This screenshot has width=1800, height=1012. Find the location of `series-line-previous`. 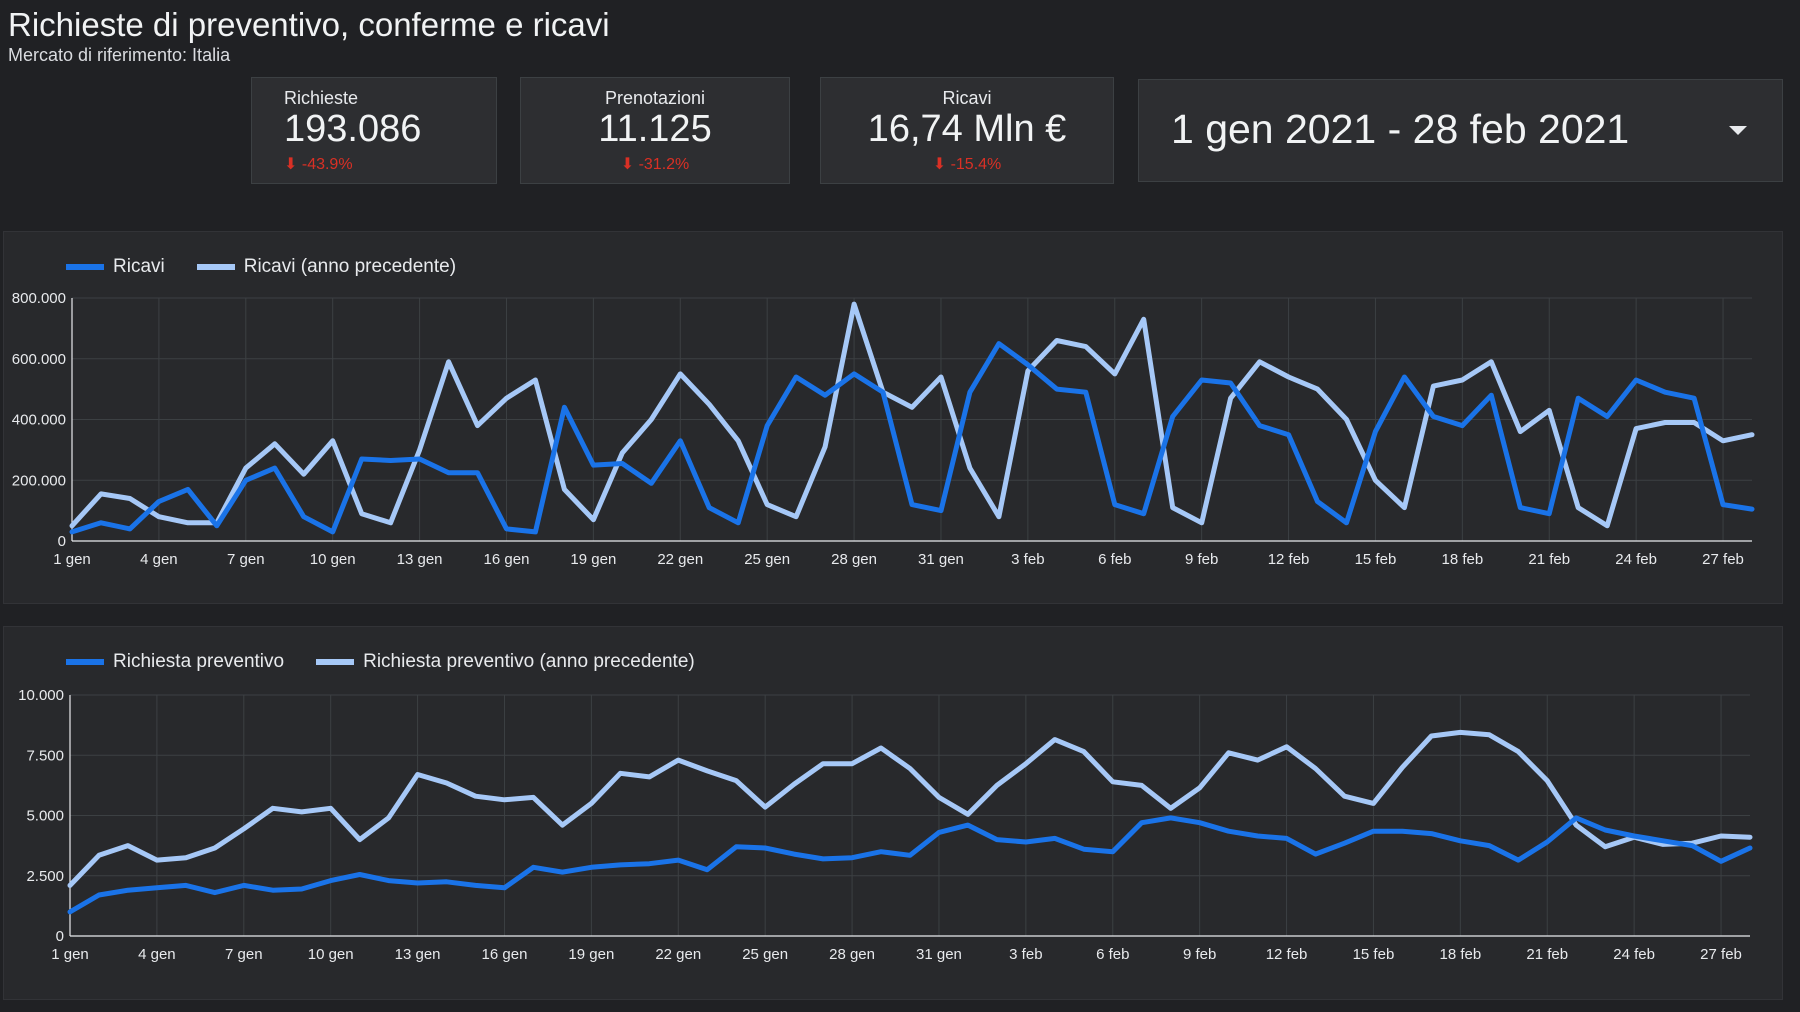

series-line-previous is located at coordinates (910, 808).